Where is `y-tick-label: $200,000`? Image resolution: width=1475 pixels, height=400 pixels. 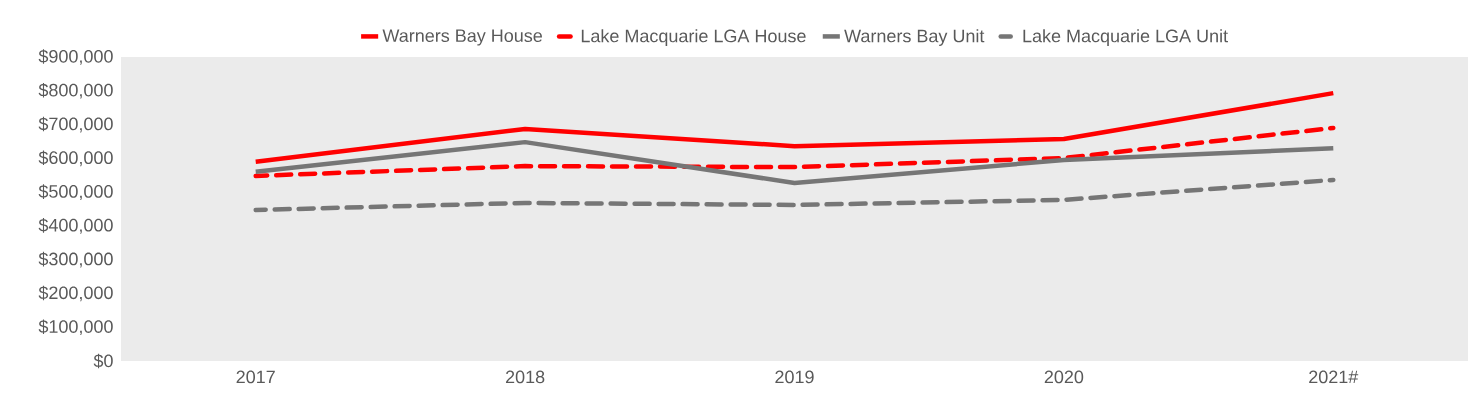
y-tick-label: $200,000 is located at coordinates (75, 293).